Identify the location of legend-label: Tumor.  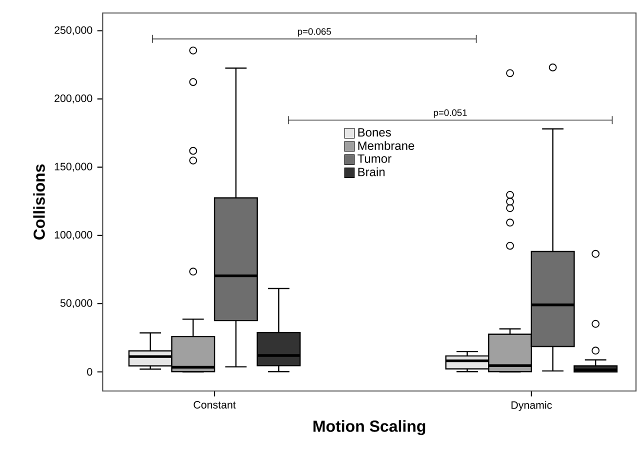
(375, 158).